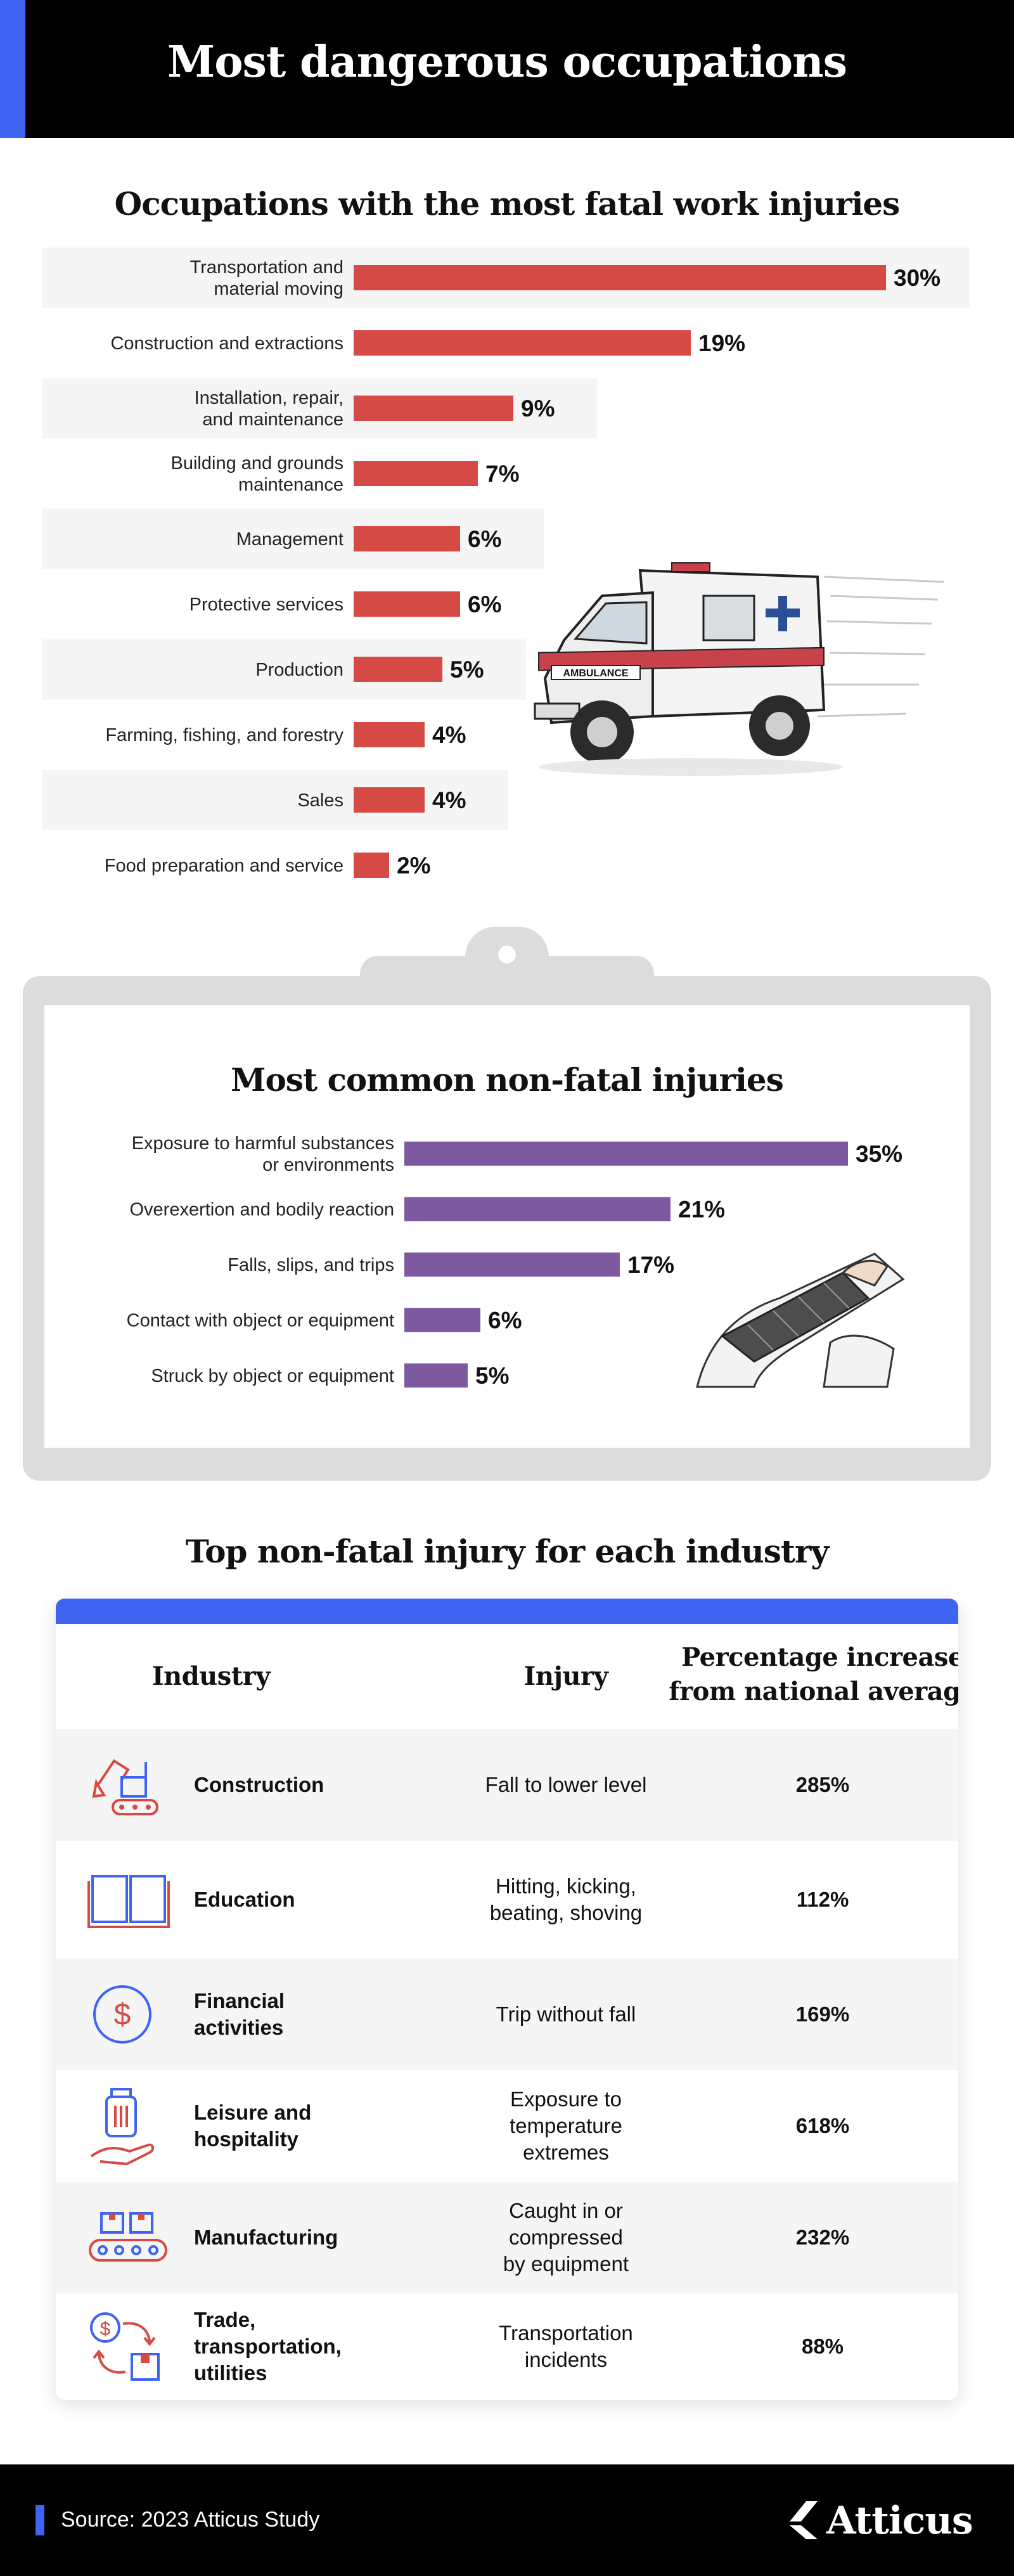 This screenshot has height=2576, width=1014. What do you see at coordinates (507, 2520) in the screenshot?
I see `footer-bar` at bounding box center [507, 2520].